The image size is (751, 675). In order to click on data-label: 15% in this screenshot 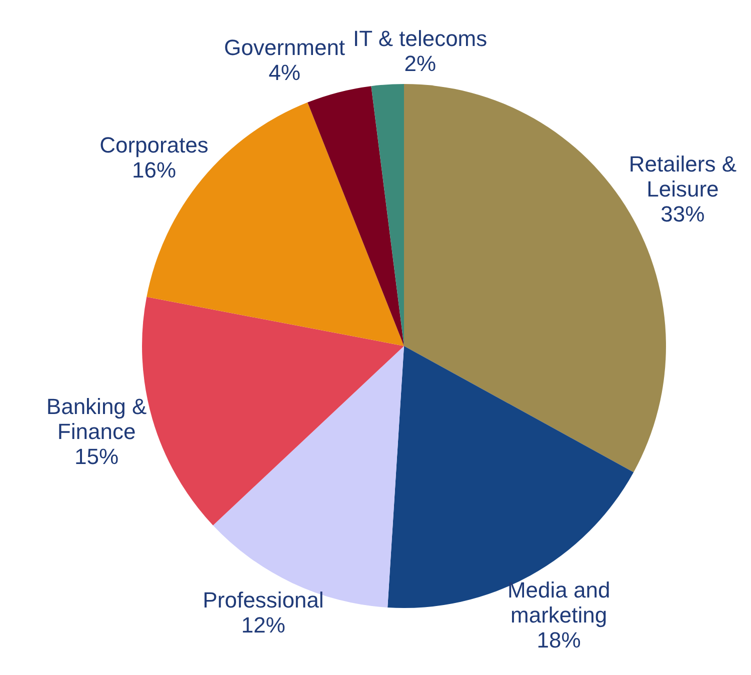, I will do `click(96, 456)`.